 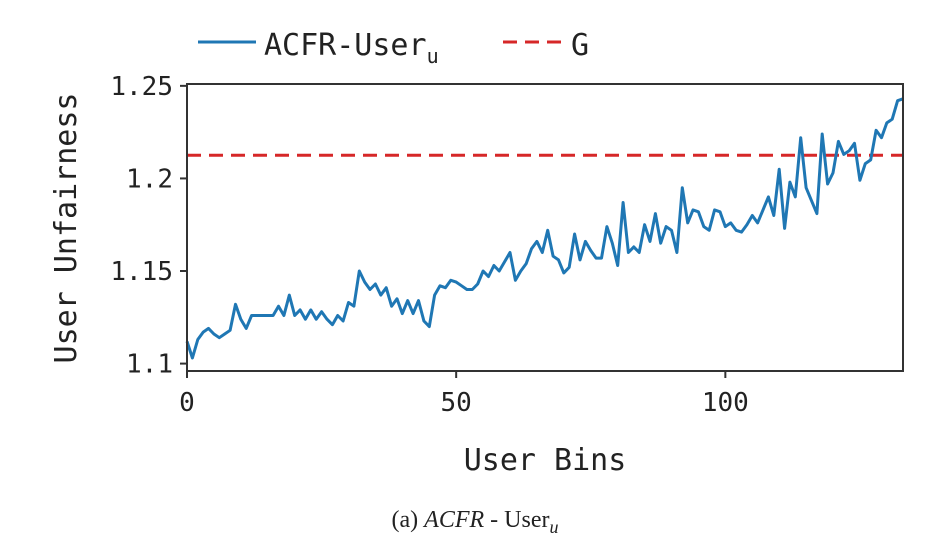 I want to click on legend: ACFR-Useru G, so click(x=393, y=48).